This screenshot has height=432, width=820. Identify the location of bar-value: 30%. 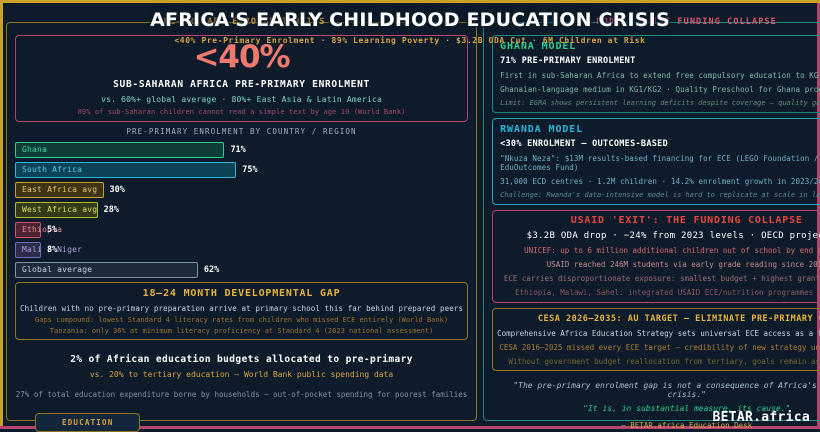
(117, 189).